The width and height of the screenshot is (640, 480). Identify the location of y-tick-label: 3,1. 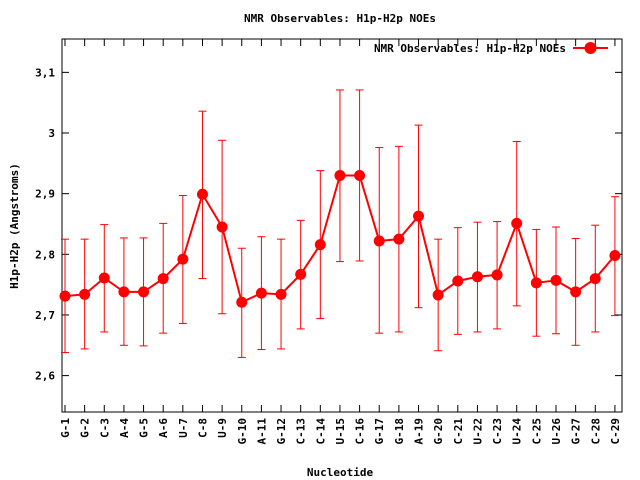
(45, 72).